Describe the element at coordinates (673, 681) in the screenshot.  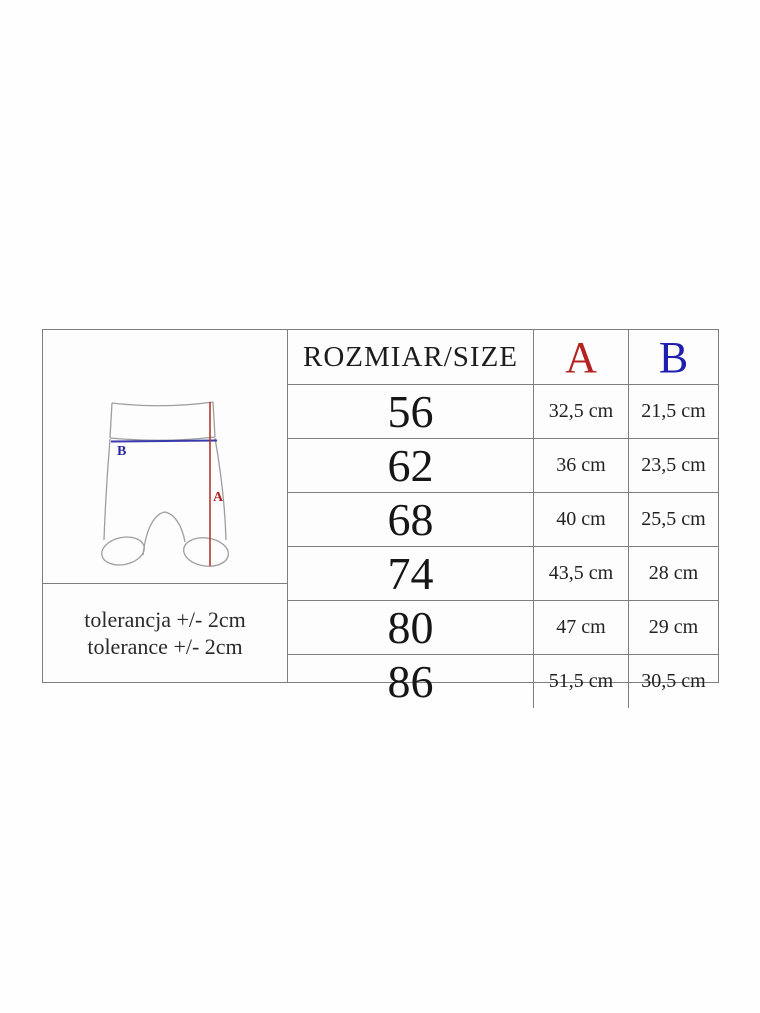
I see `measurement-b-cell: 30,5 cm` at that location.